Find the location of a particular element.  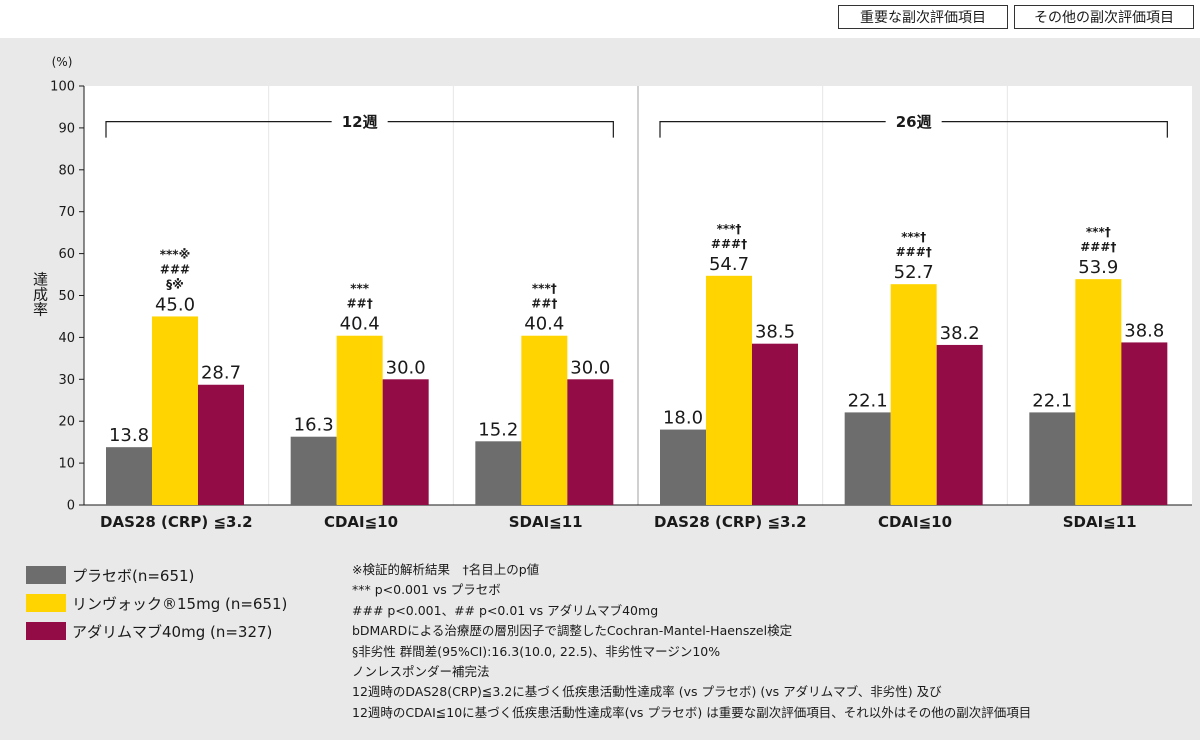

y-tick-label: 40 is located at coordinates (66, 338).